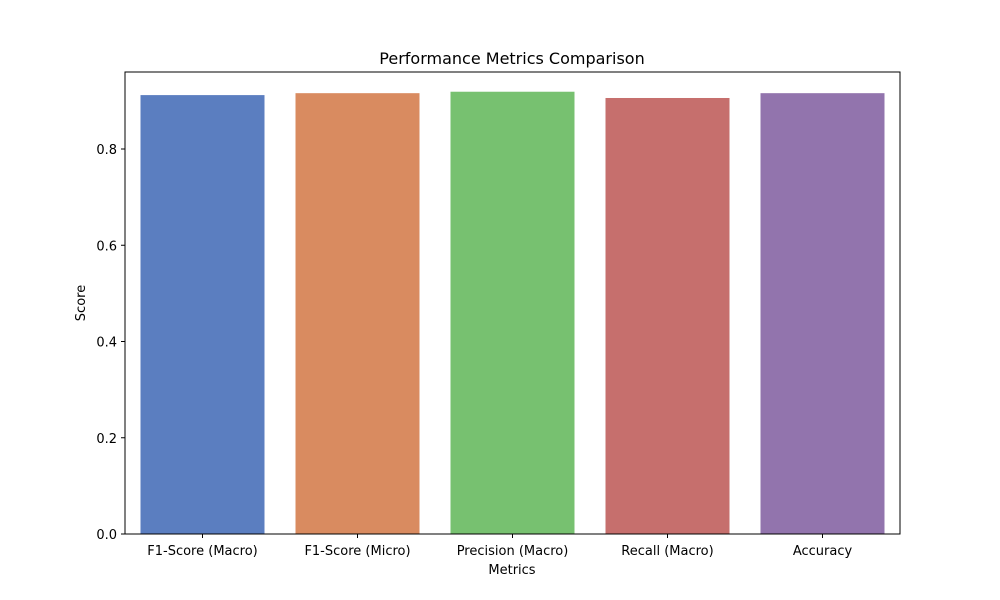 The height and width of the screenshot is (600, 1000). I want to click on y-tick-label-4: 0.8, so click(106, 150).